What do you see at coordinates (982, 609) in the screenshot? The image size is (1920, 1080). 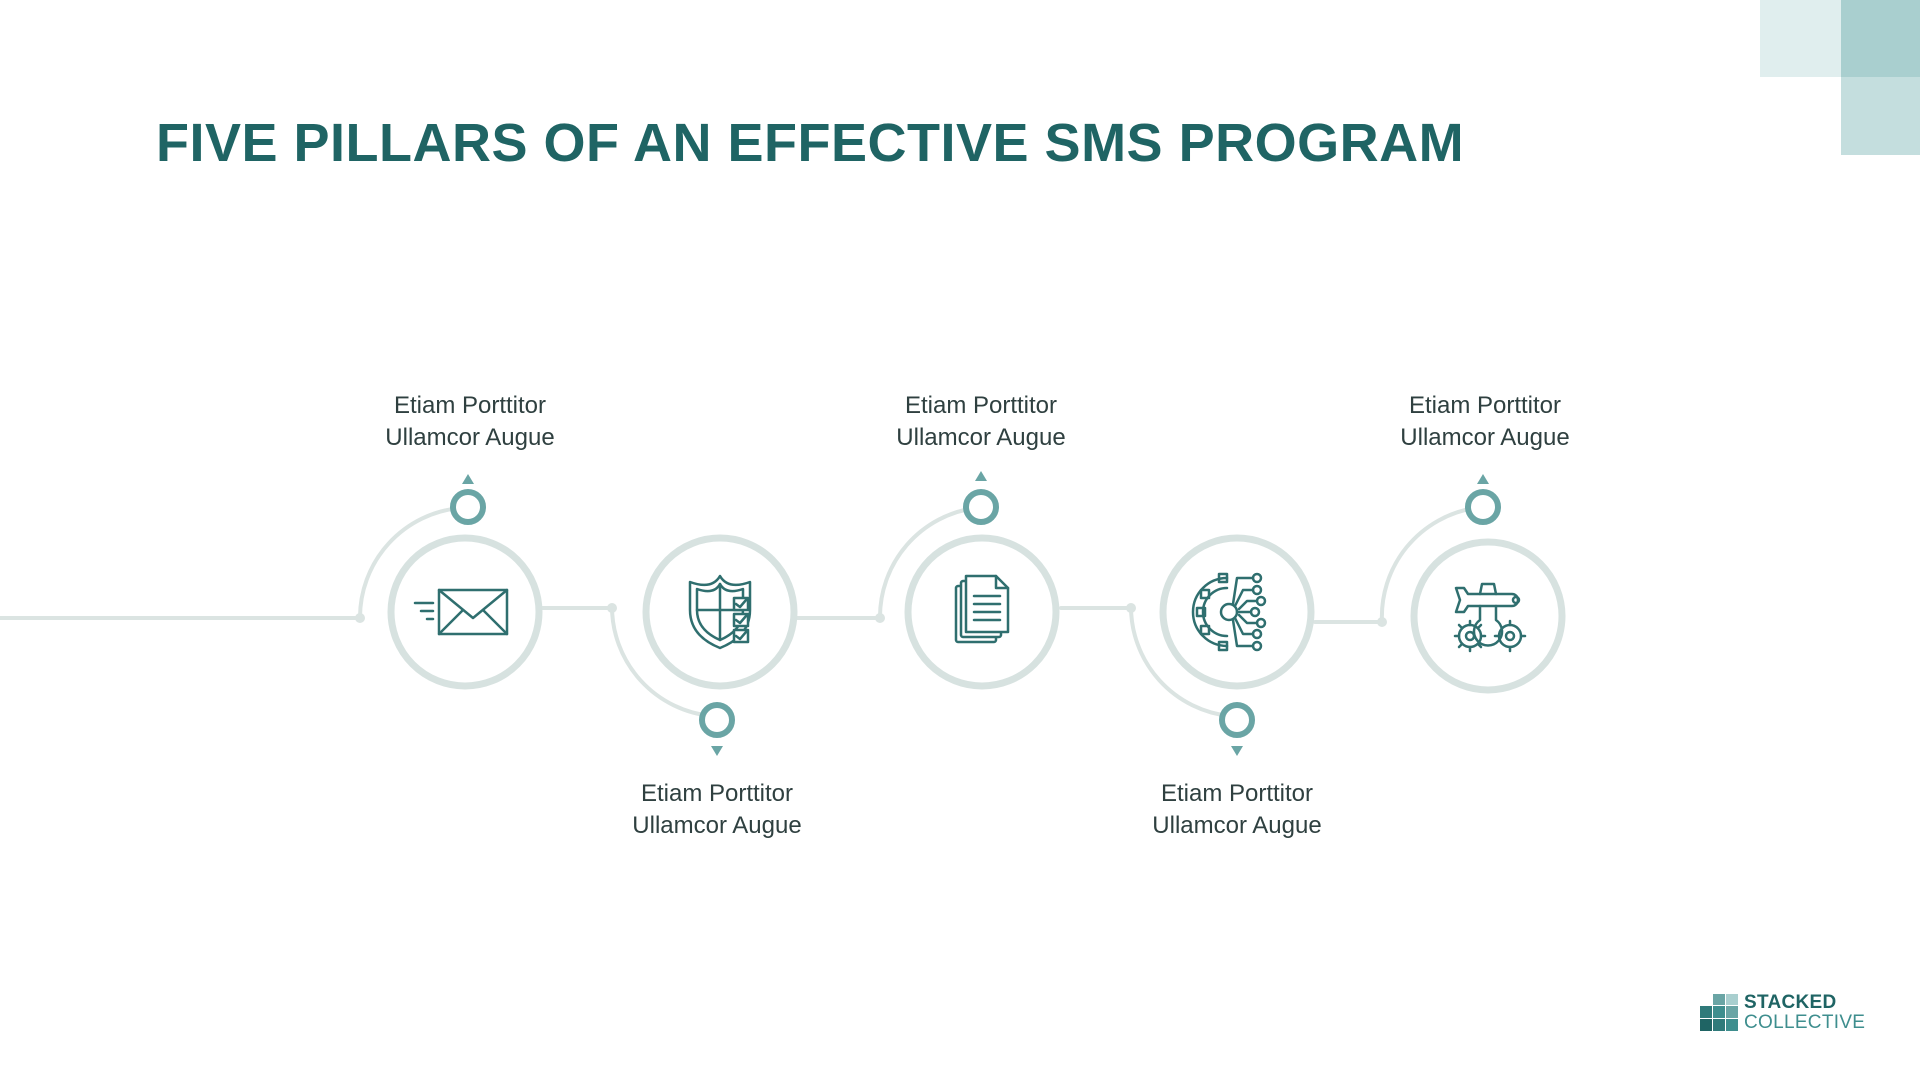 I see `documents-icon` at bounding box center [982, 609].